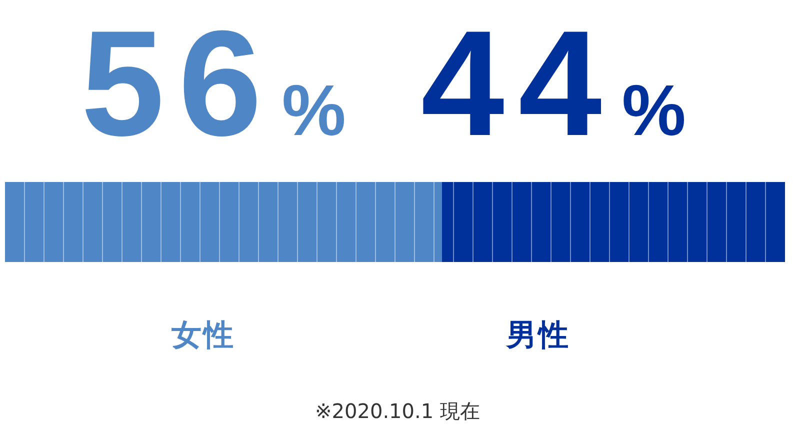 This screenshot has height=435, width=795. Describe the element at coordinates (553, 83) in the screenshot. I see `data-label: 44%` at that location.